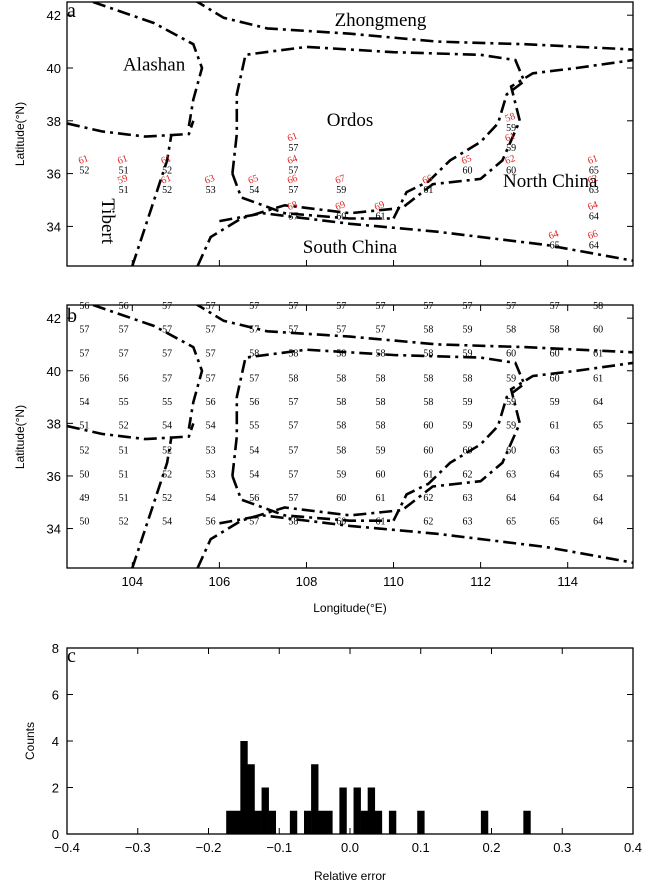  I want to click on observed-value-label: 69, so click(340, 206).